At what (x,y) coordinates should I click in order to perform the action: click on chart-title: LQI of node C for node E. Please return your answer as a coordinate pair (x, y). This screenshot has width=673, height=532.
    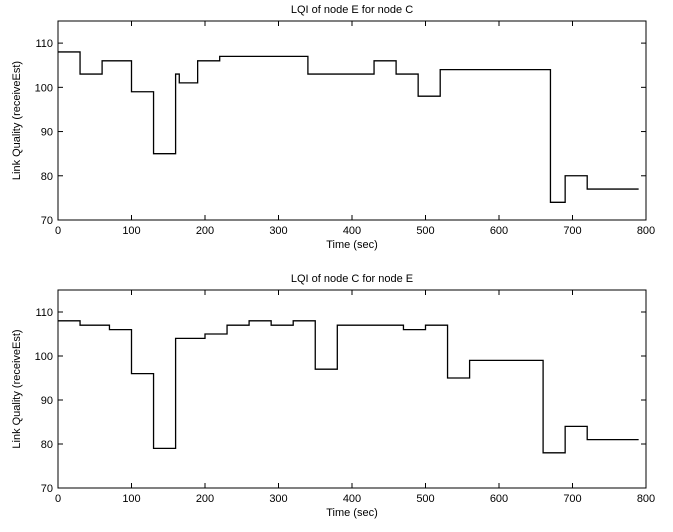
    Looking at the image, I should click on (352, 279).